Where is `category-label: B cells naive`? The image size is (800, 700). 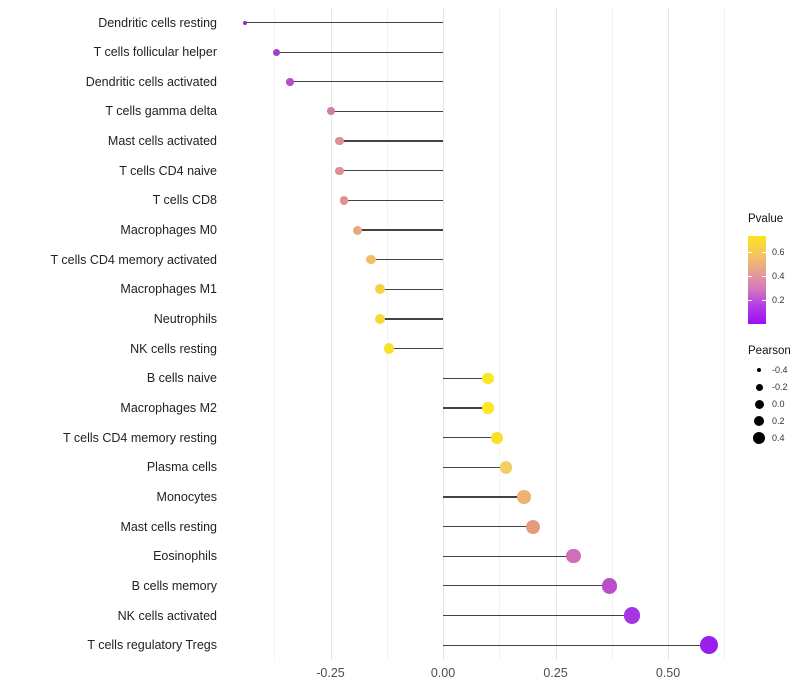 category-label: B cells naive is located at coordinates (181, 378).